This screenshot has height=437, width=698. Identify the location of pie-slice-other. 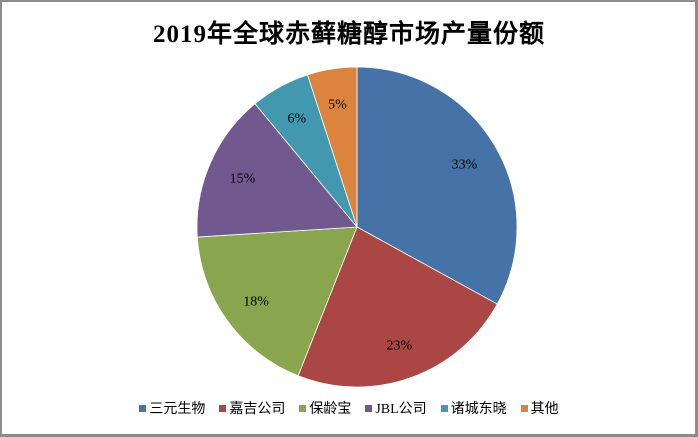
(332, 147).